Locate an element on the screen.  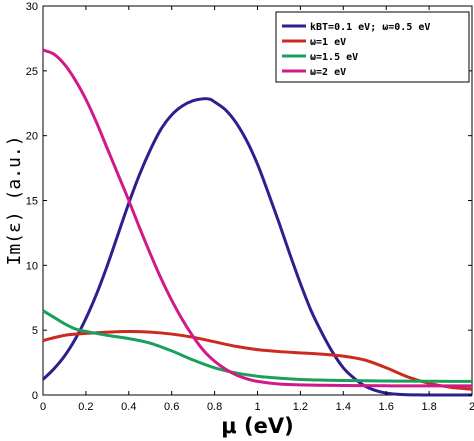
x-tick-label: 1.8 is located at coordinates (428, 407).